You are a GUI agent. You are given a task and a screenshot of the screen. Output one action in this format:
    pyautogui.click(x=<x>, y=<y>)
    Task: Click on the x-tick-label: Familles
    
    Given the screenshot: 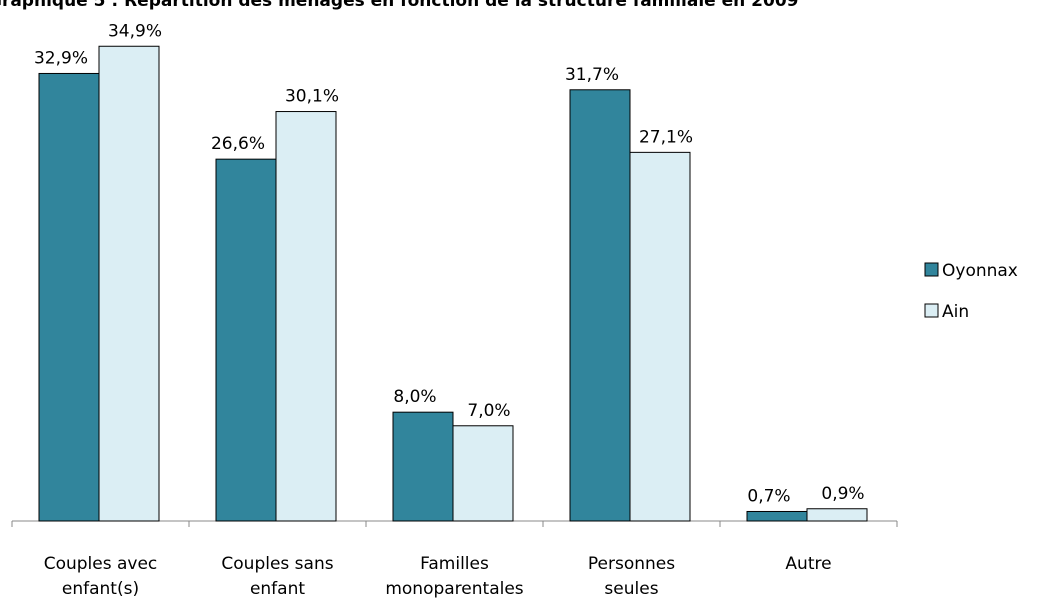 What is the action you would take?
    pyautogui.click(x=454, y=564)
    